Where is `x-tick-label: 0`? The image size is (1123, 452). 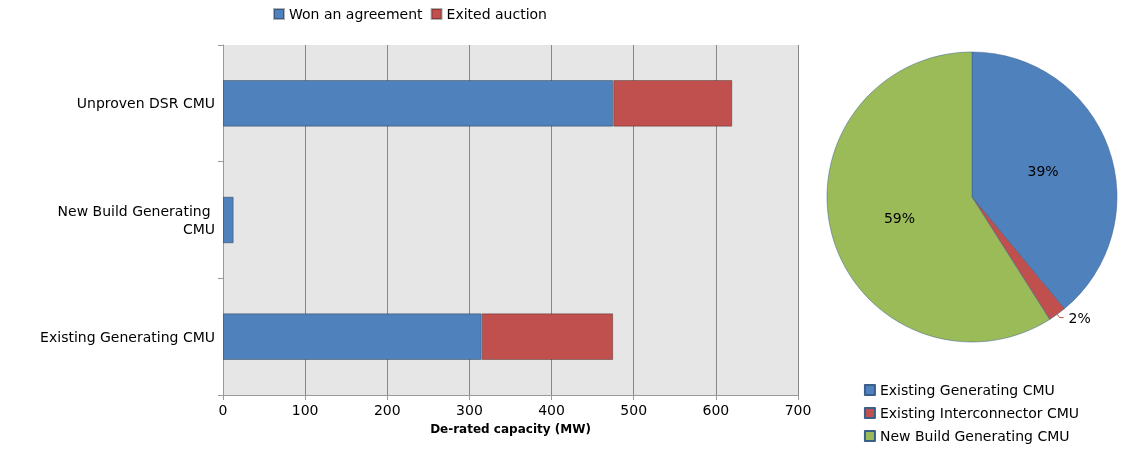
x-tick-label: 0 is located at coordinates (223, 410).